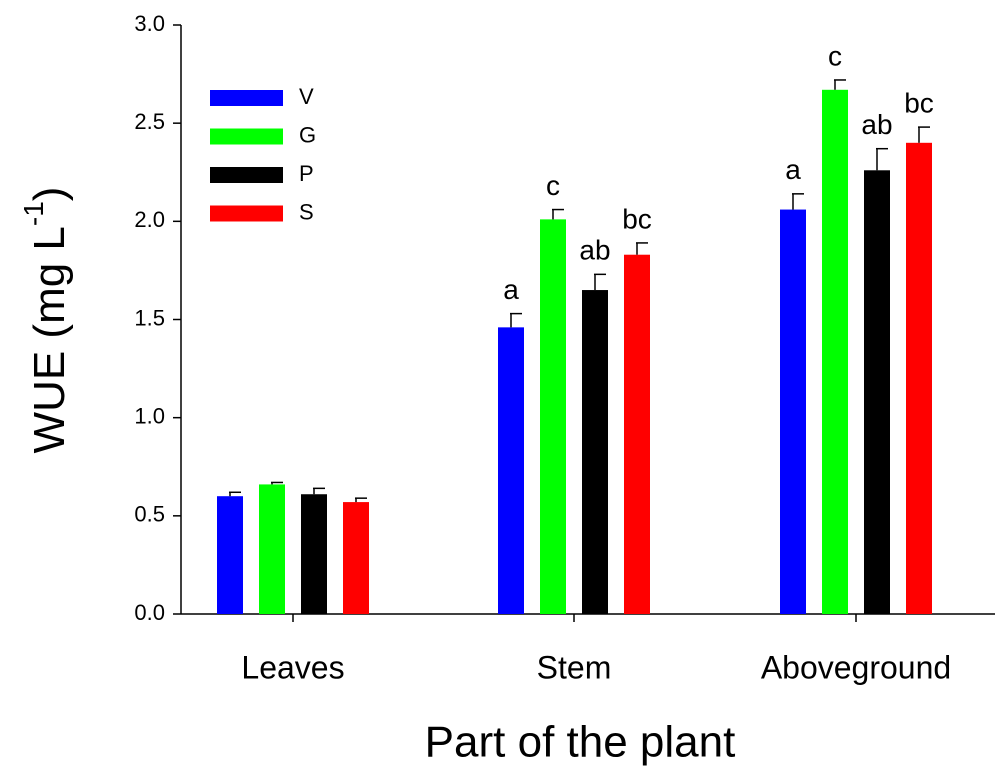 Image resolution: width=1001 pixels, height=772 pixels. What do you see at coordinates (574, 667) in the screenshot?
I see `x-tick-label: Stem` at bounding box center [574, 667].